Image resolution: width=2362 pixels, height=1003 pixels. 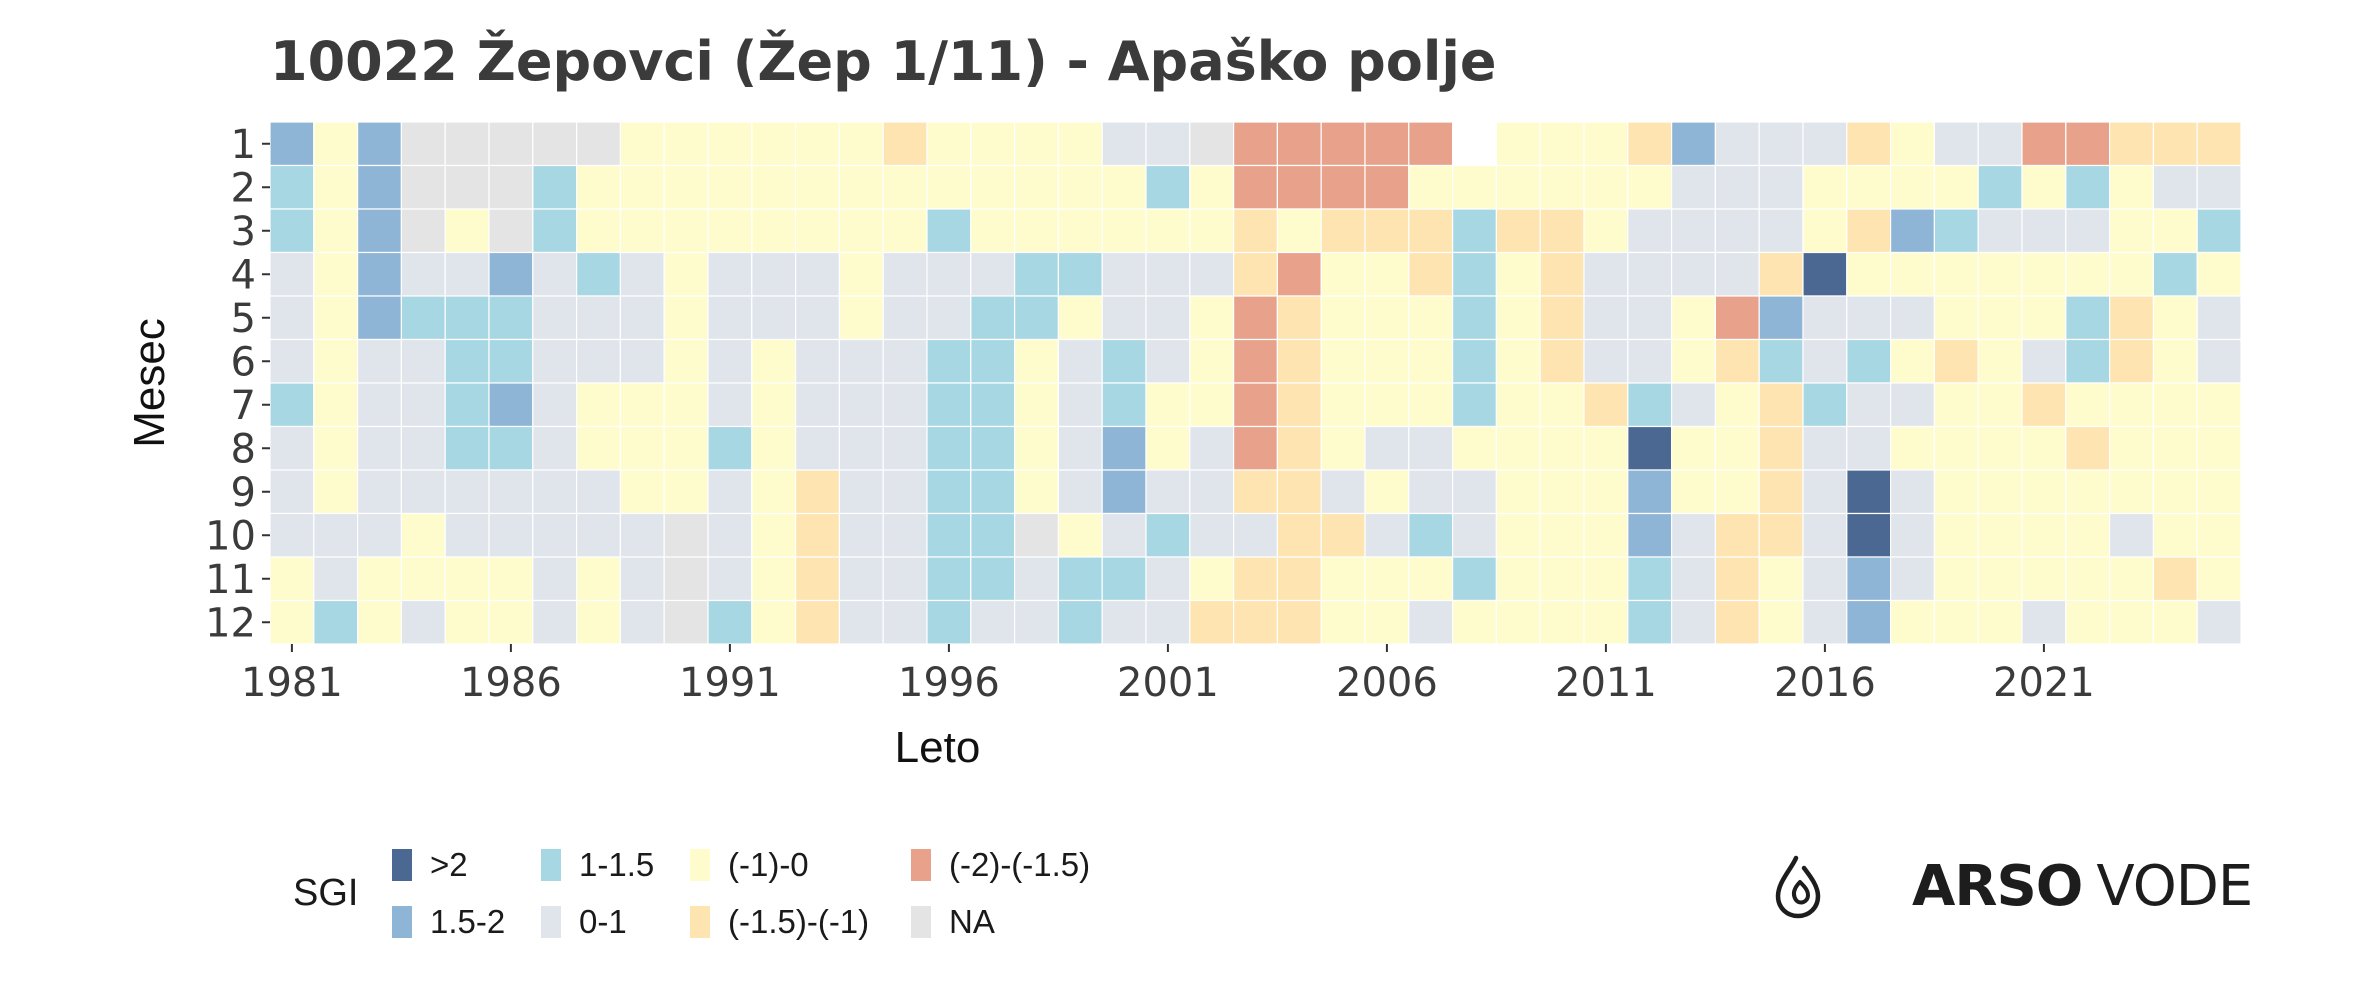 I want to click on legend-label: 1-1.5, so click(x=617, y=864).